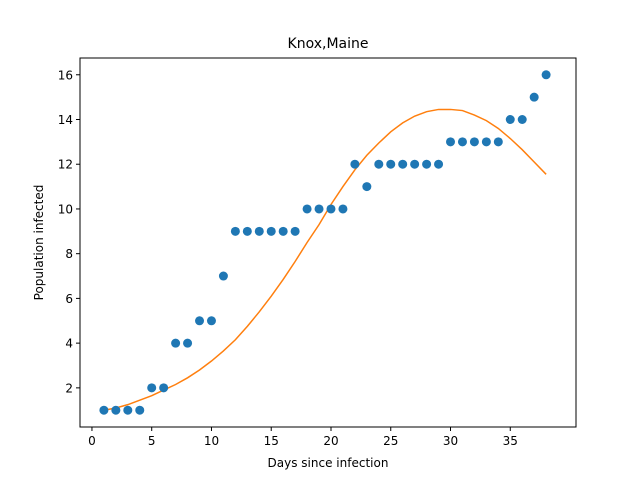  Describe the element at coordinates (69, 344) in the screenshot. I see `y-tick-label: 4` at that location.